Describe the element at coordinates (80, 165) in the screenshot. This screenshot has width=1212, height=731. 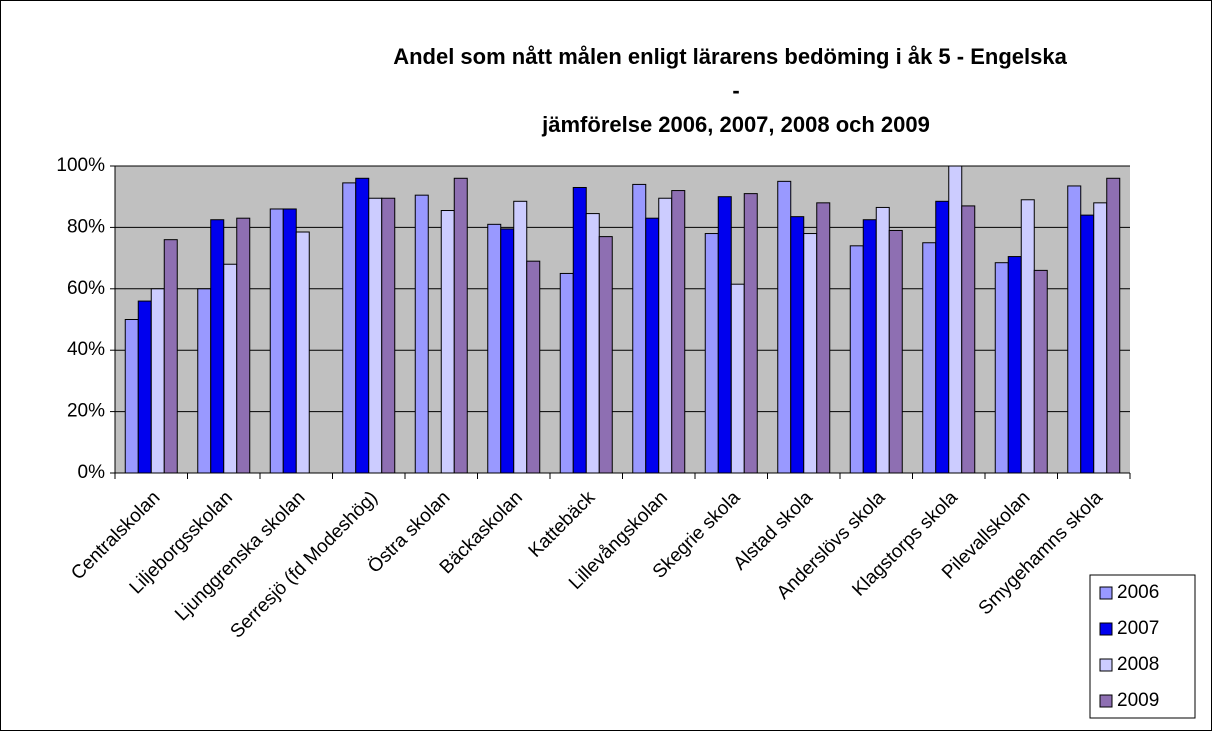
I see `y-tick-label: 100%` at that location.